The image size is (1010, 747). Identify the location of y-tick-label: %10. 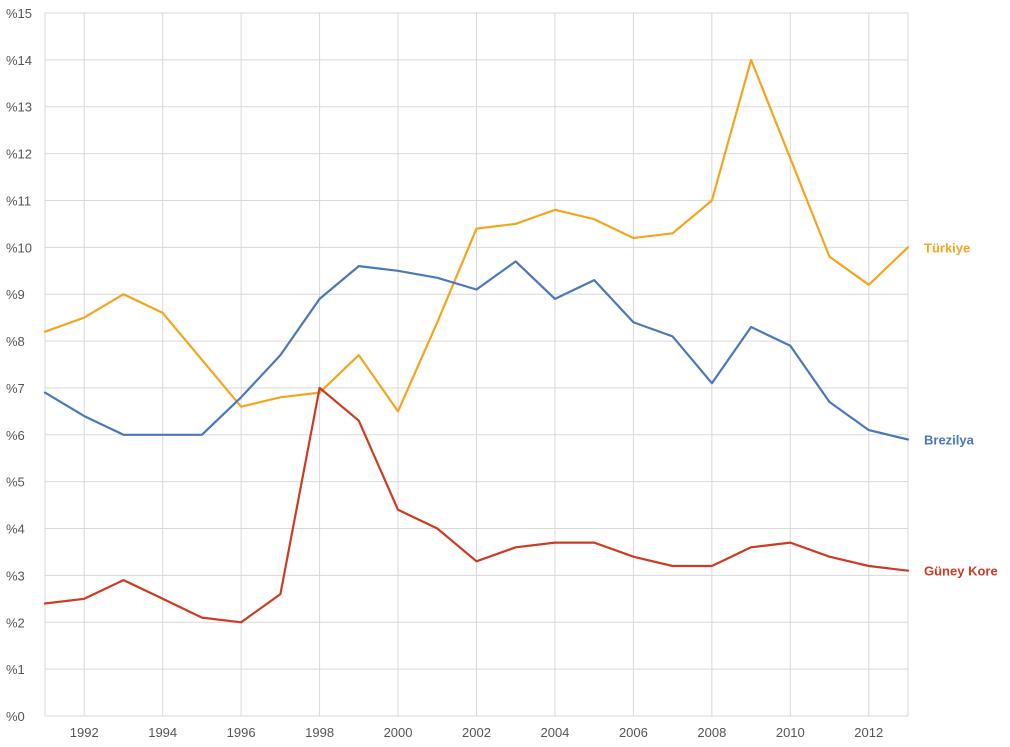
(19, 247).